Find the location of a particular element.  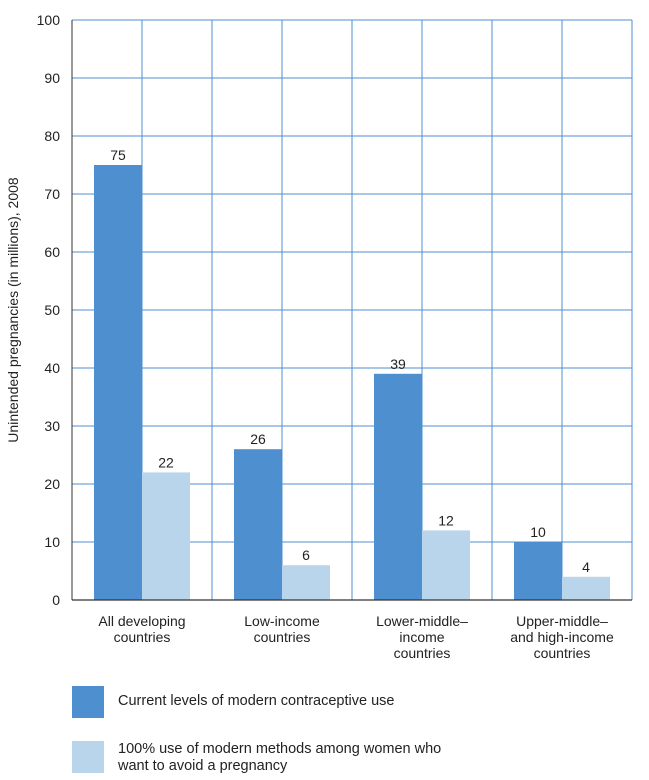

data-label: 22 is located at coordinates (166, 462).